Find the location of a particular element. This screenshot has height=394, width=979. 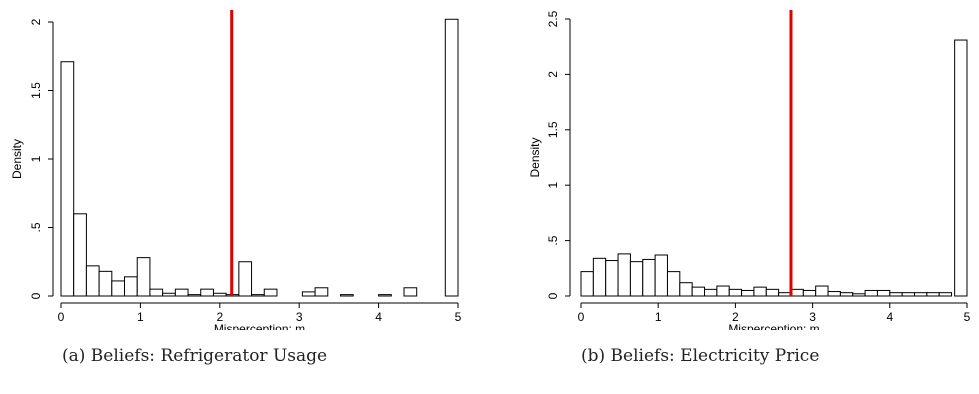

y-tick-label: 2.5 is located at coordinates (553, 18).